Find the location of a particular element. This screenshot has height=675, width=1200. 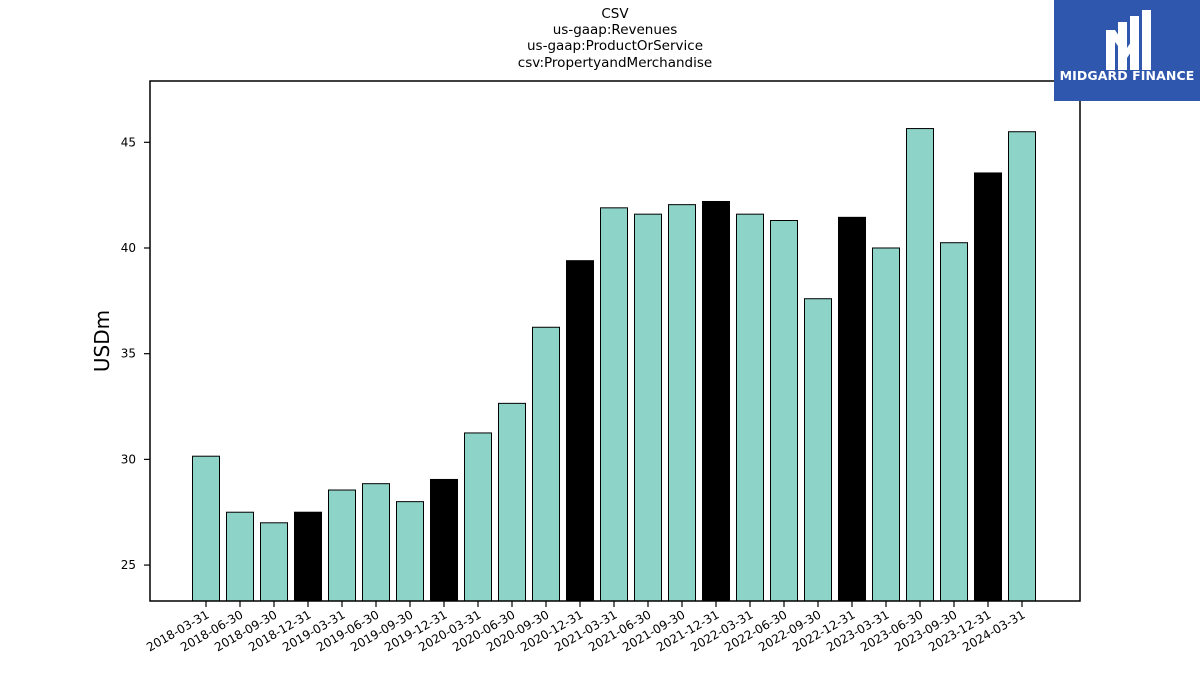

brand-logo: MIDGARD FINANCE is located at coordinates (1127, 50).